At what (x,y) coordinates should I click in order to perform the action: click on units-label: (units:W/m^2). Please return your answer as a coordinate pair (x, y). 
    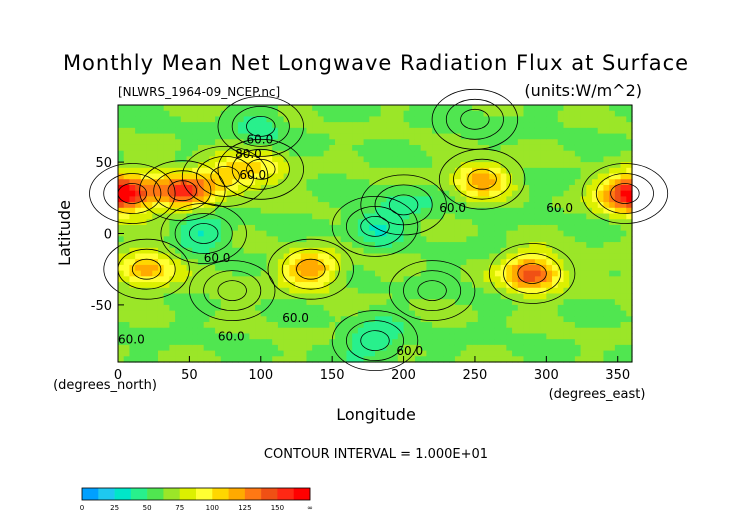
    Looking at the image, I should click on (583, 90).